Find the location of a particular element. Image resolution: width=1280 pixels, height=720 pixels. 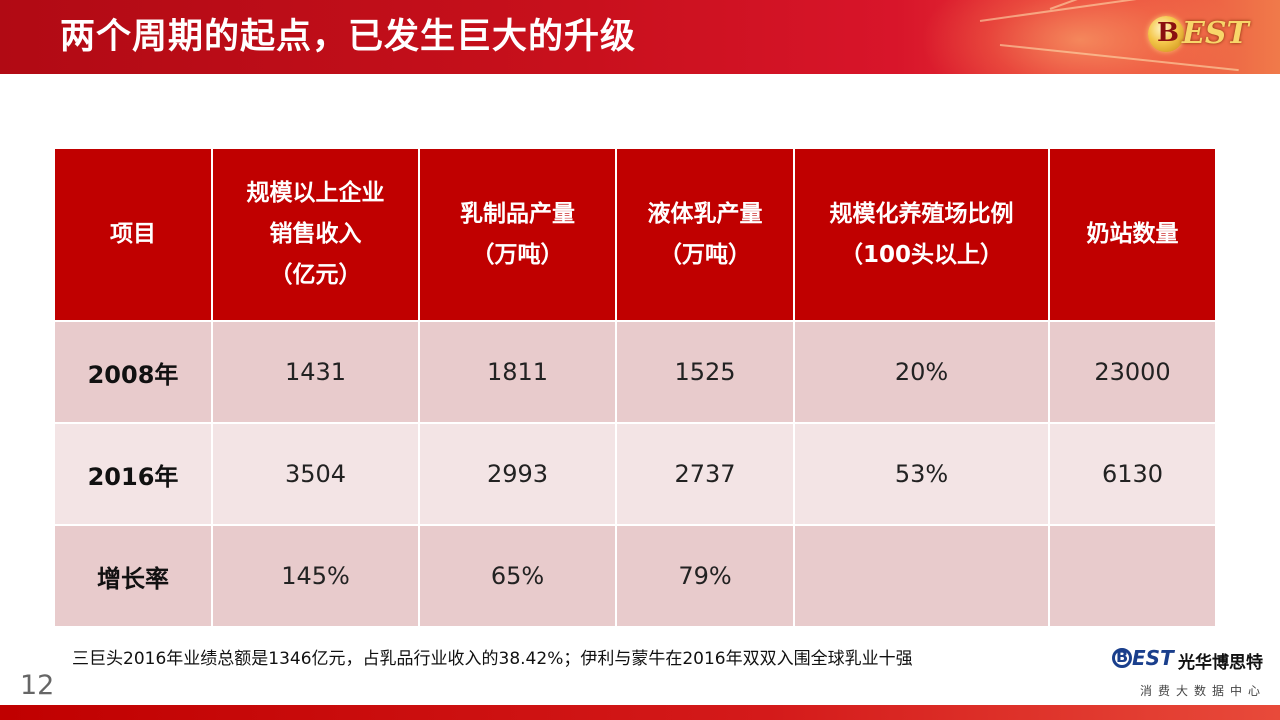

table-cell: 1525 is located at coordinates (705, 372).